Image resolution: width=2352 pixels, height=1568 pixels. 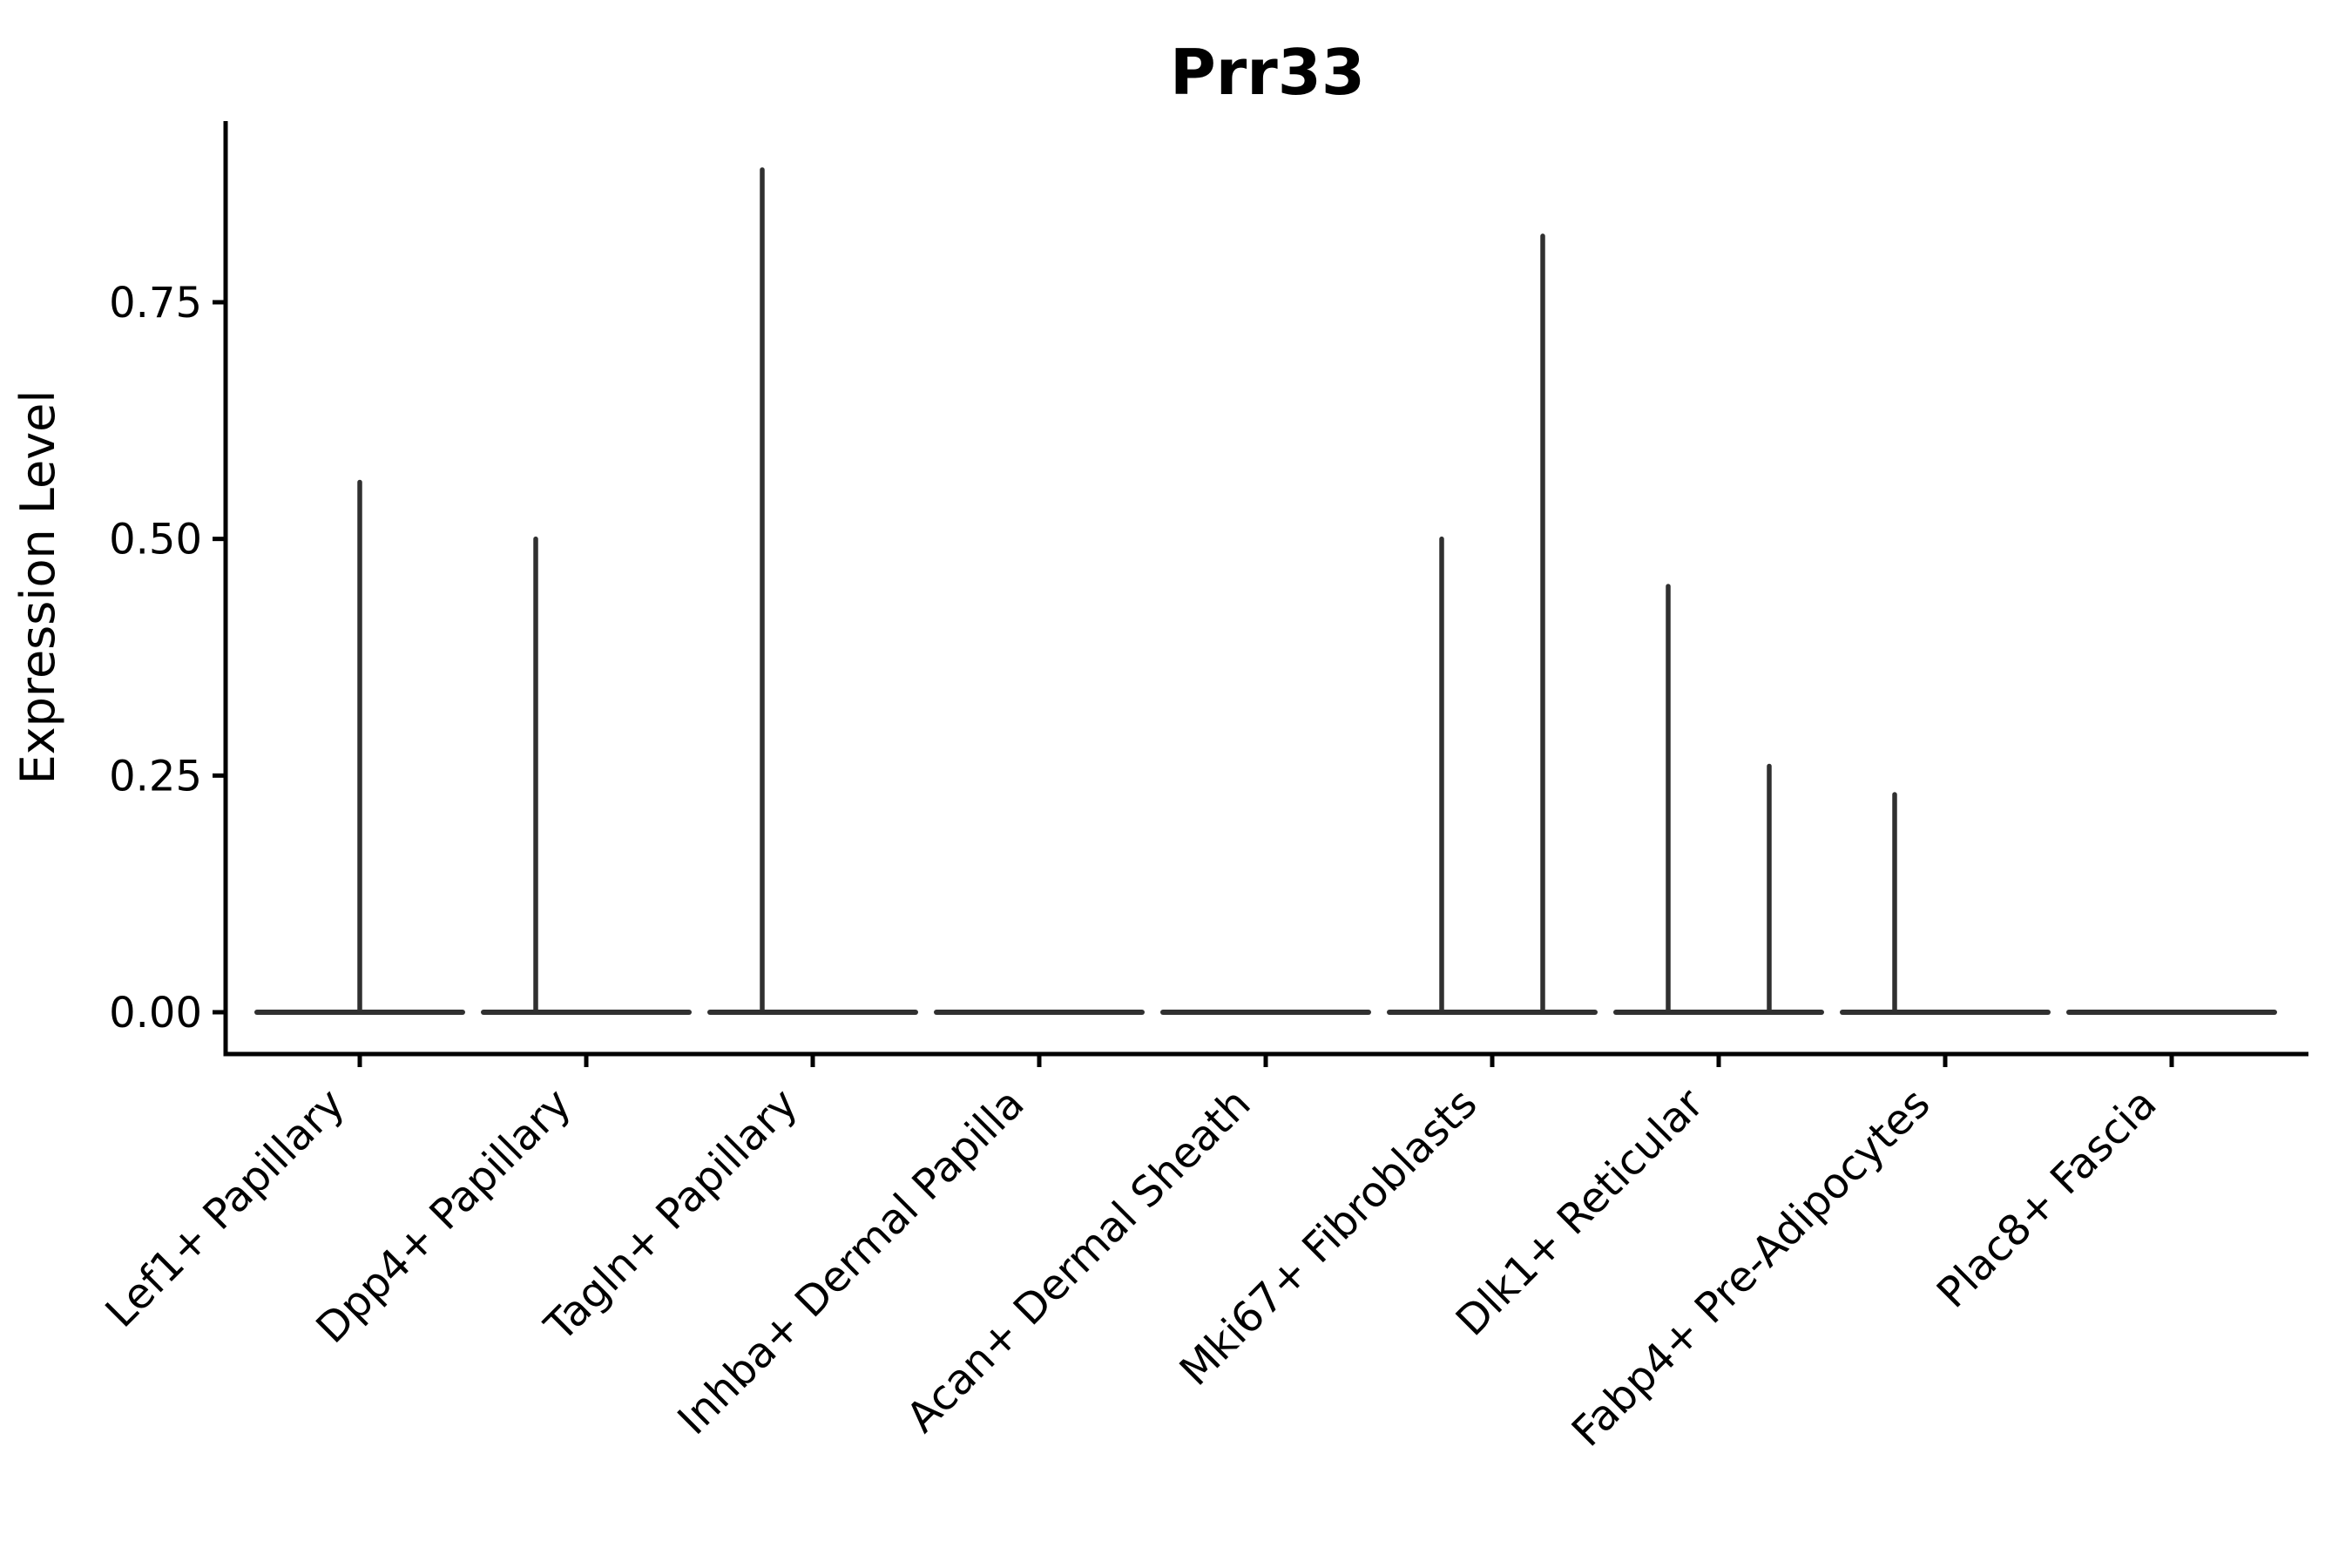 What do you see at coordinates (155, 540) in the screenshot?
I see `y-tick-label: 0.50` at bounding box center [155, 540].